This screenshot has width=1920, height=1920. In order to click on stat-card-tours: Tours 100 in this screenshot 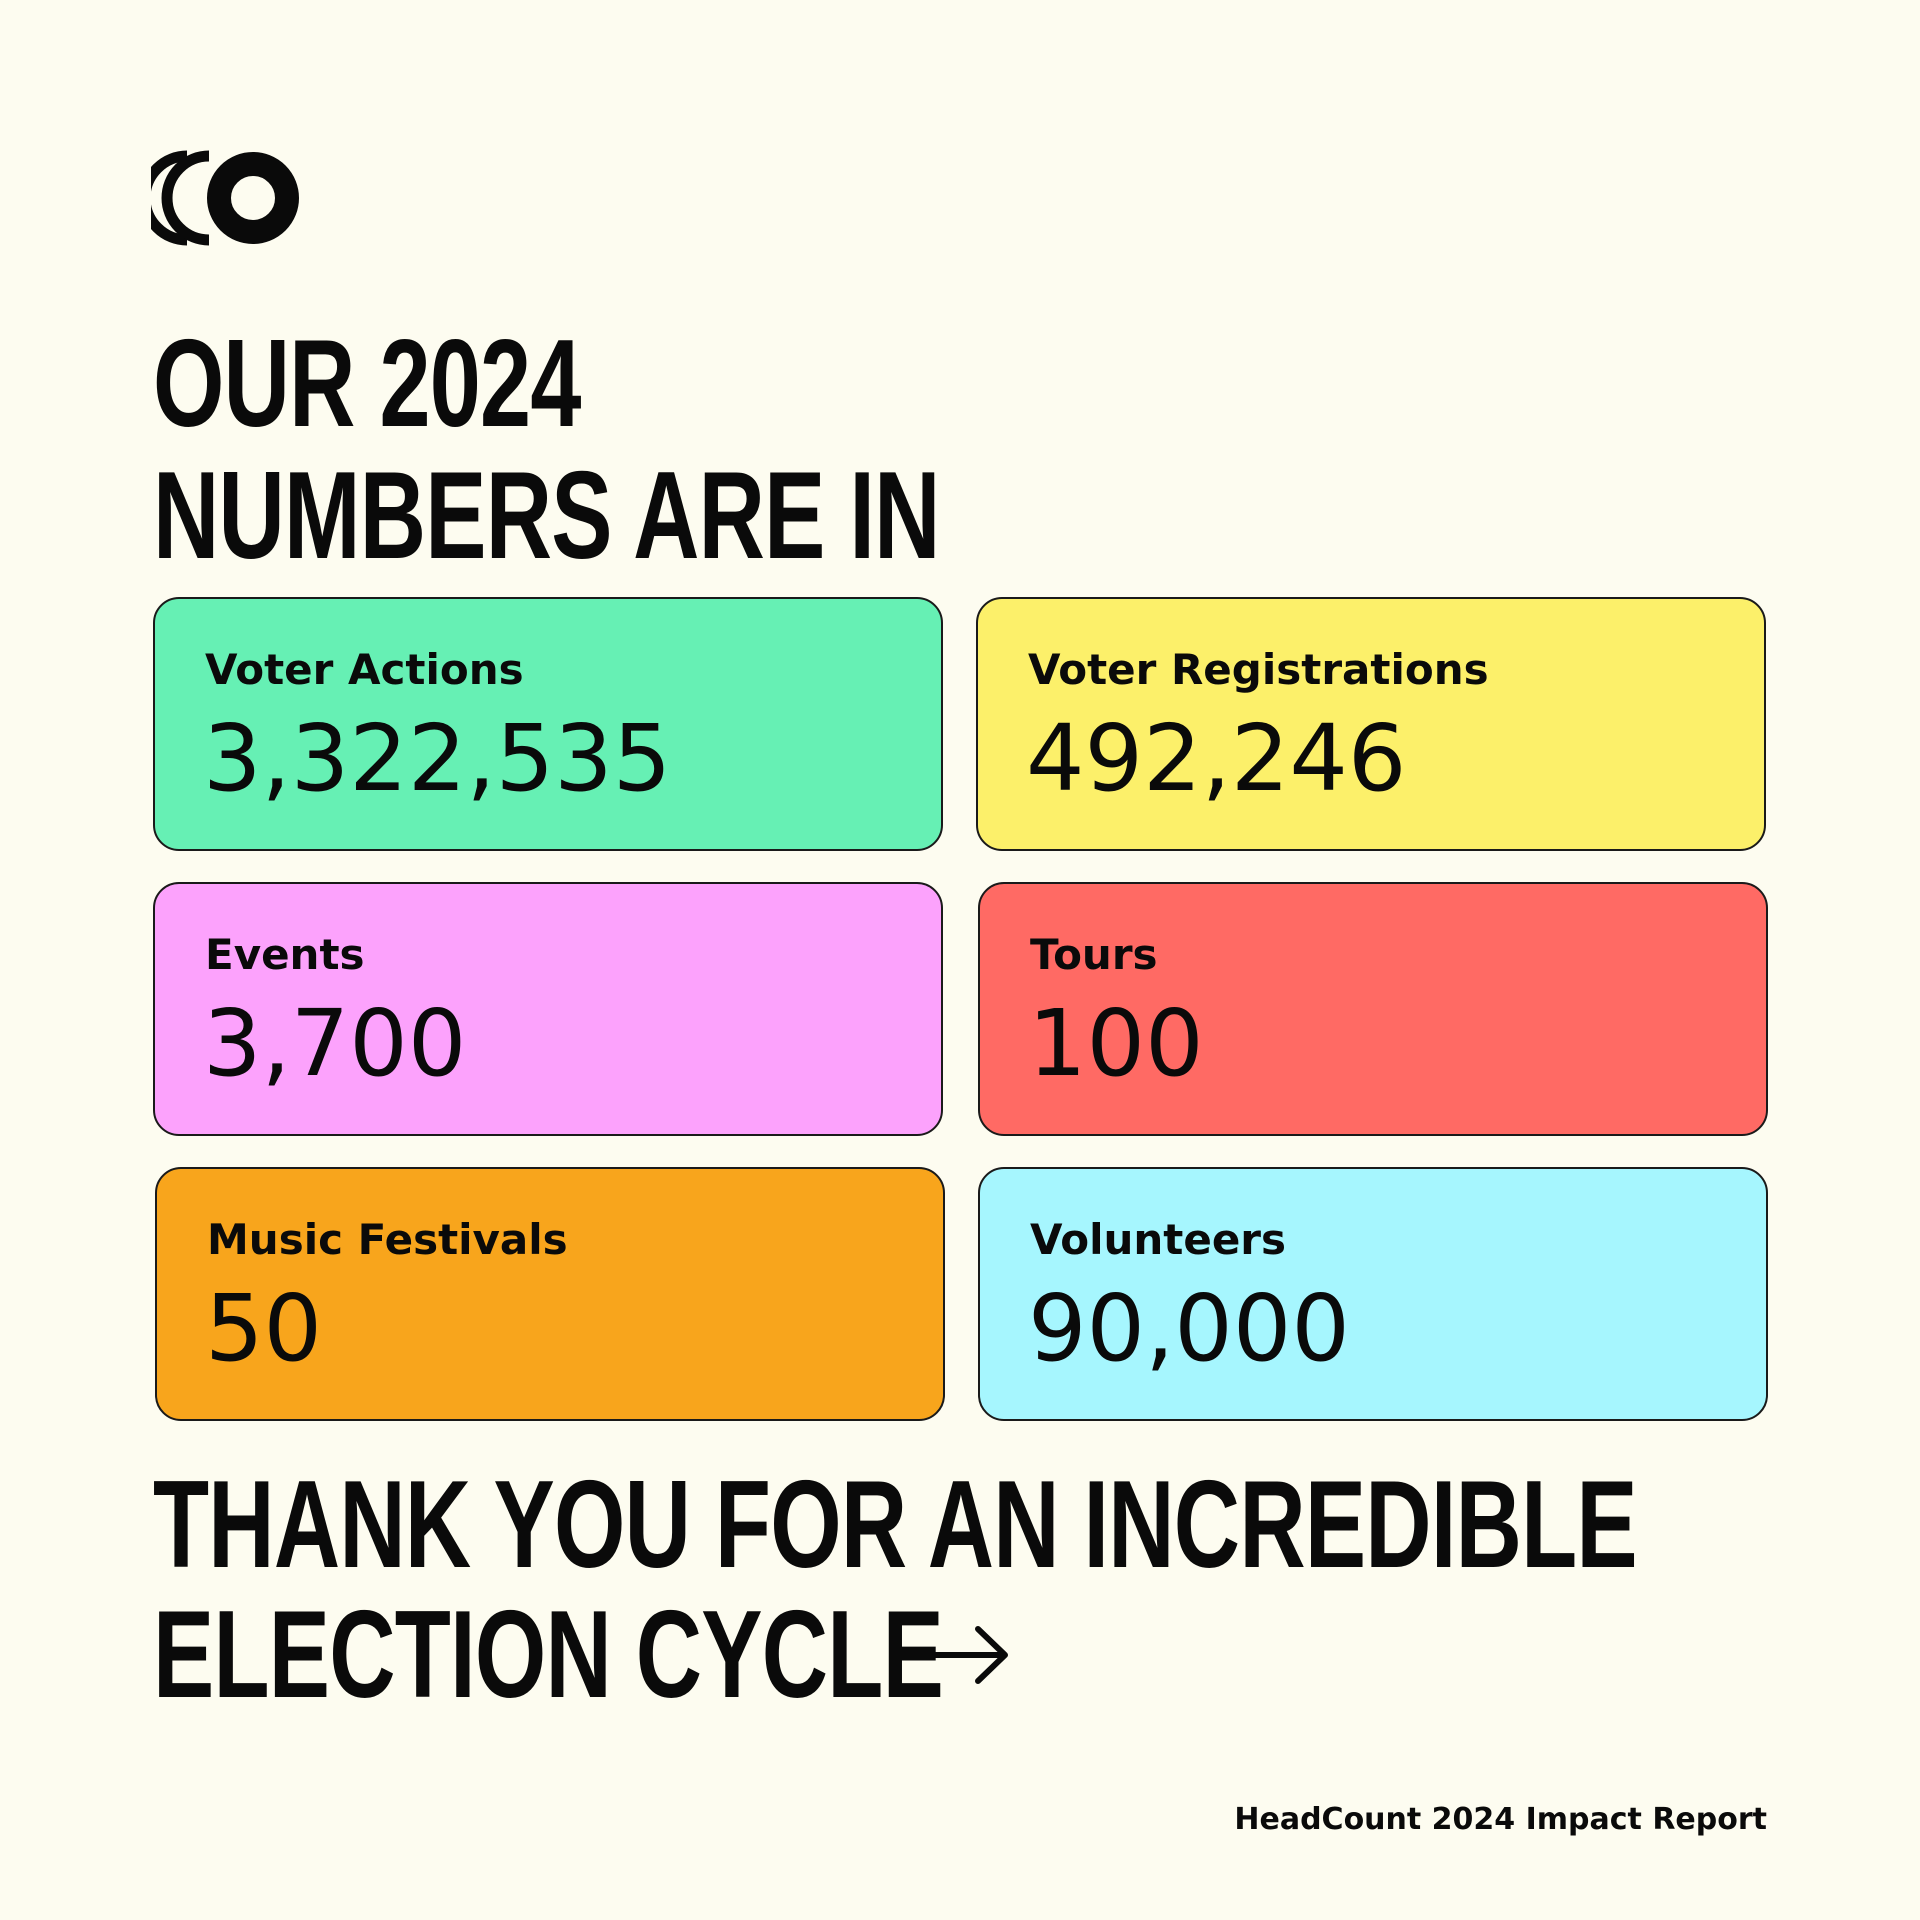, I will do `click(1373, 1009)`.